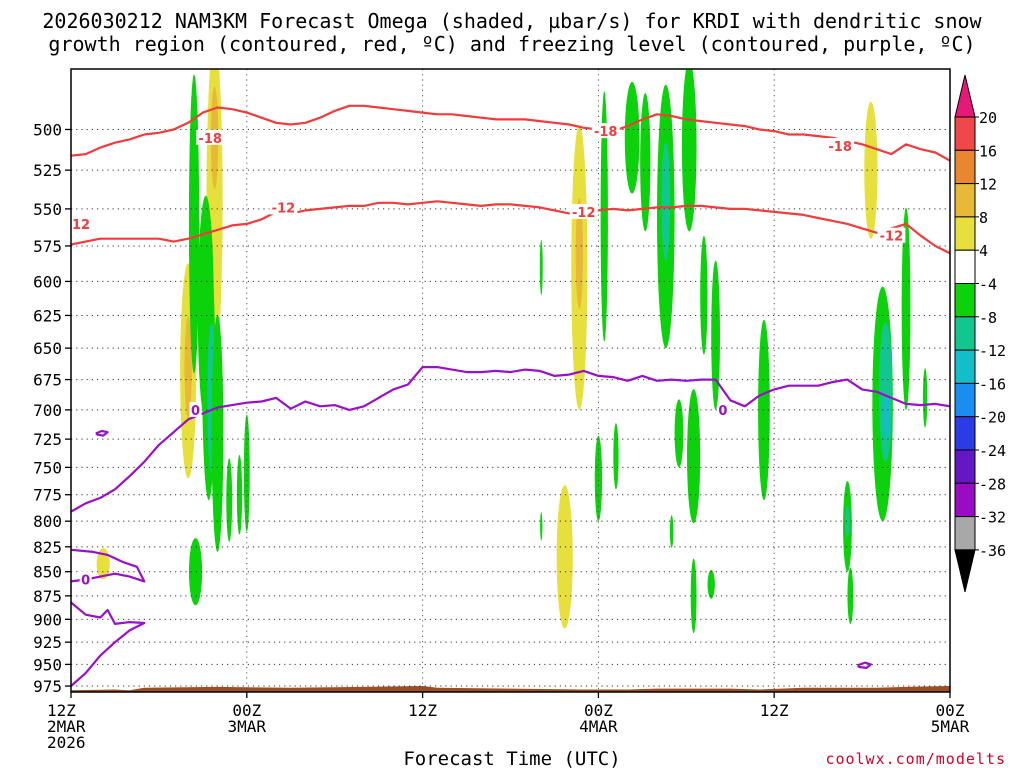  I want to click on freezing-contour-label-0-1: 0, so click(722, 411).